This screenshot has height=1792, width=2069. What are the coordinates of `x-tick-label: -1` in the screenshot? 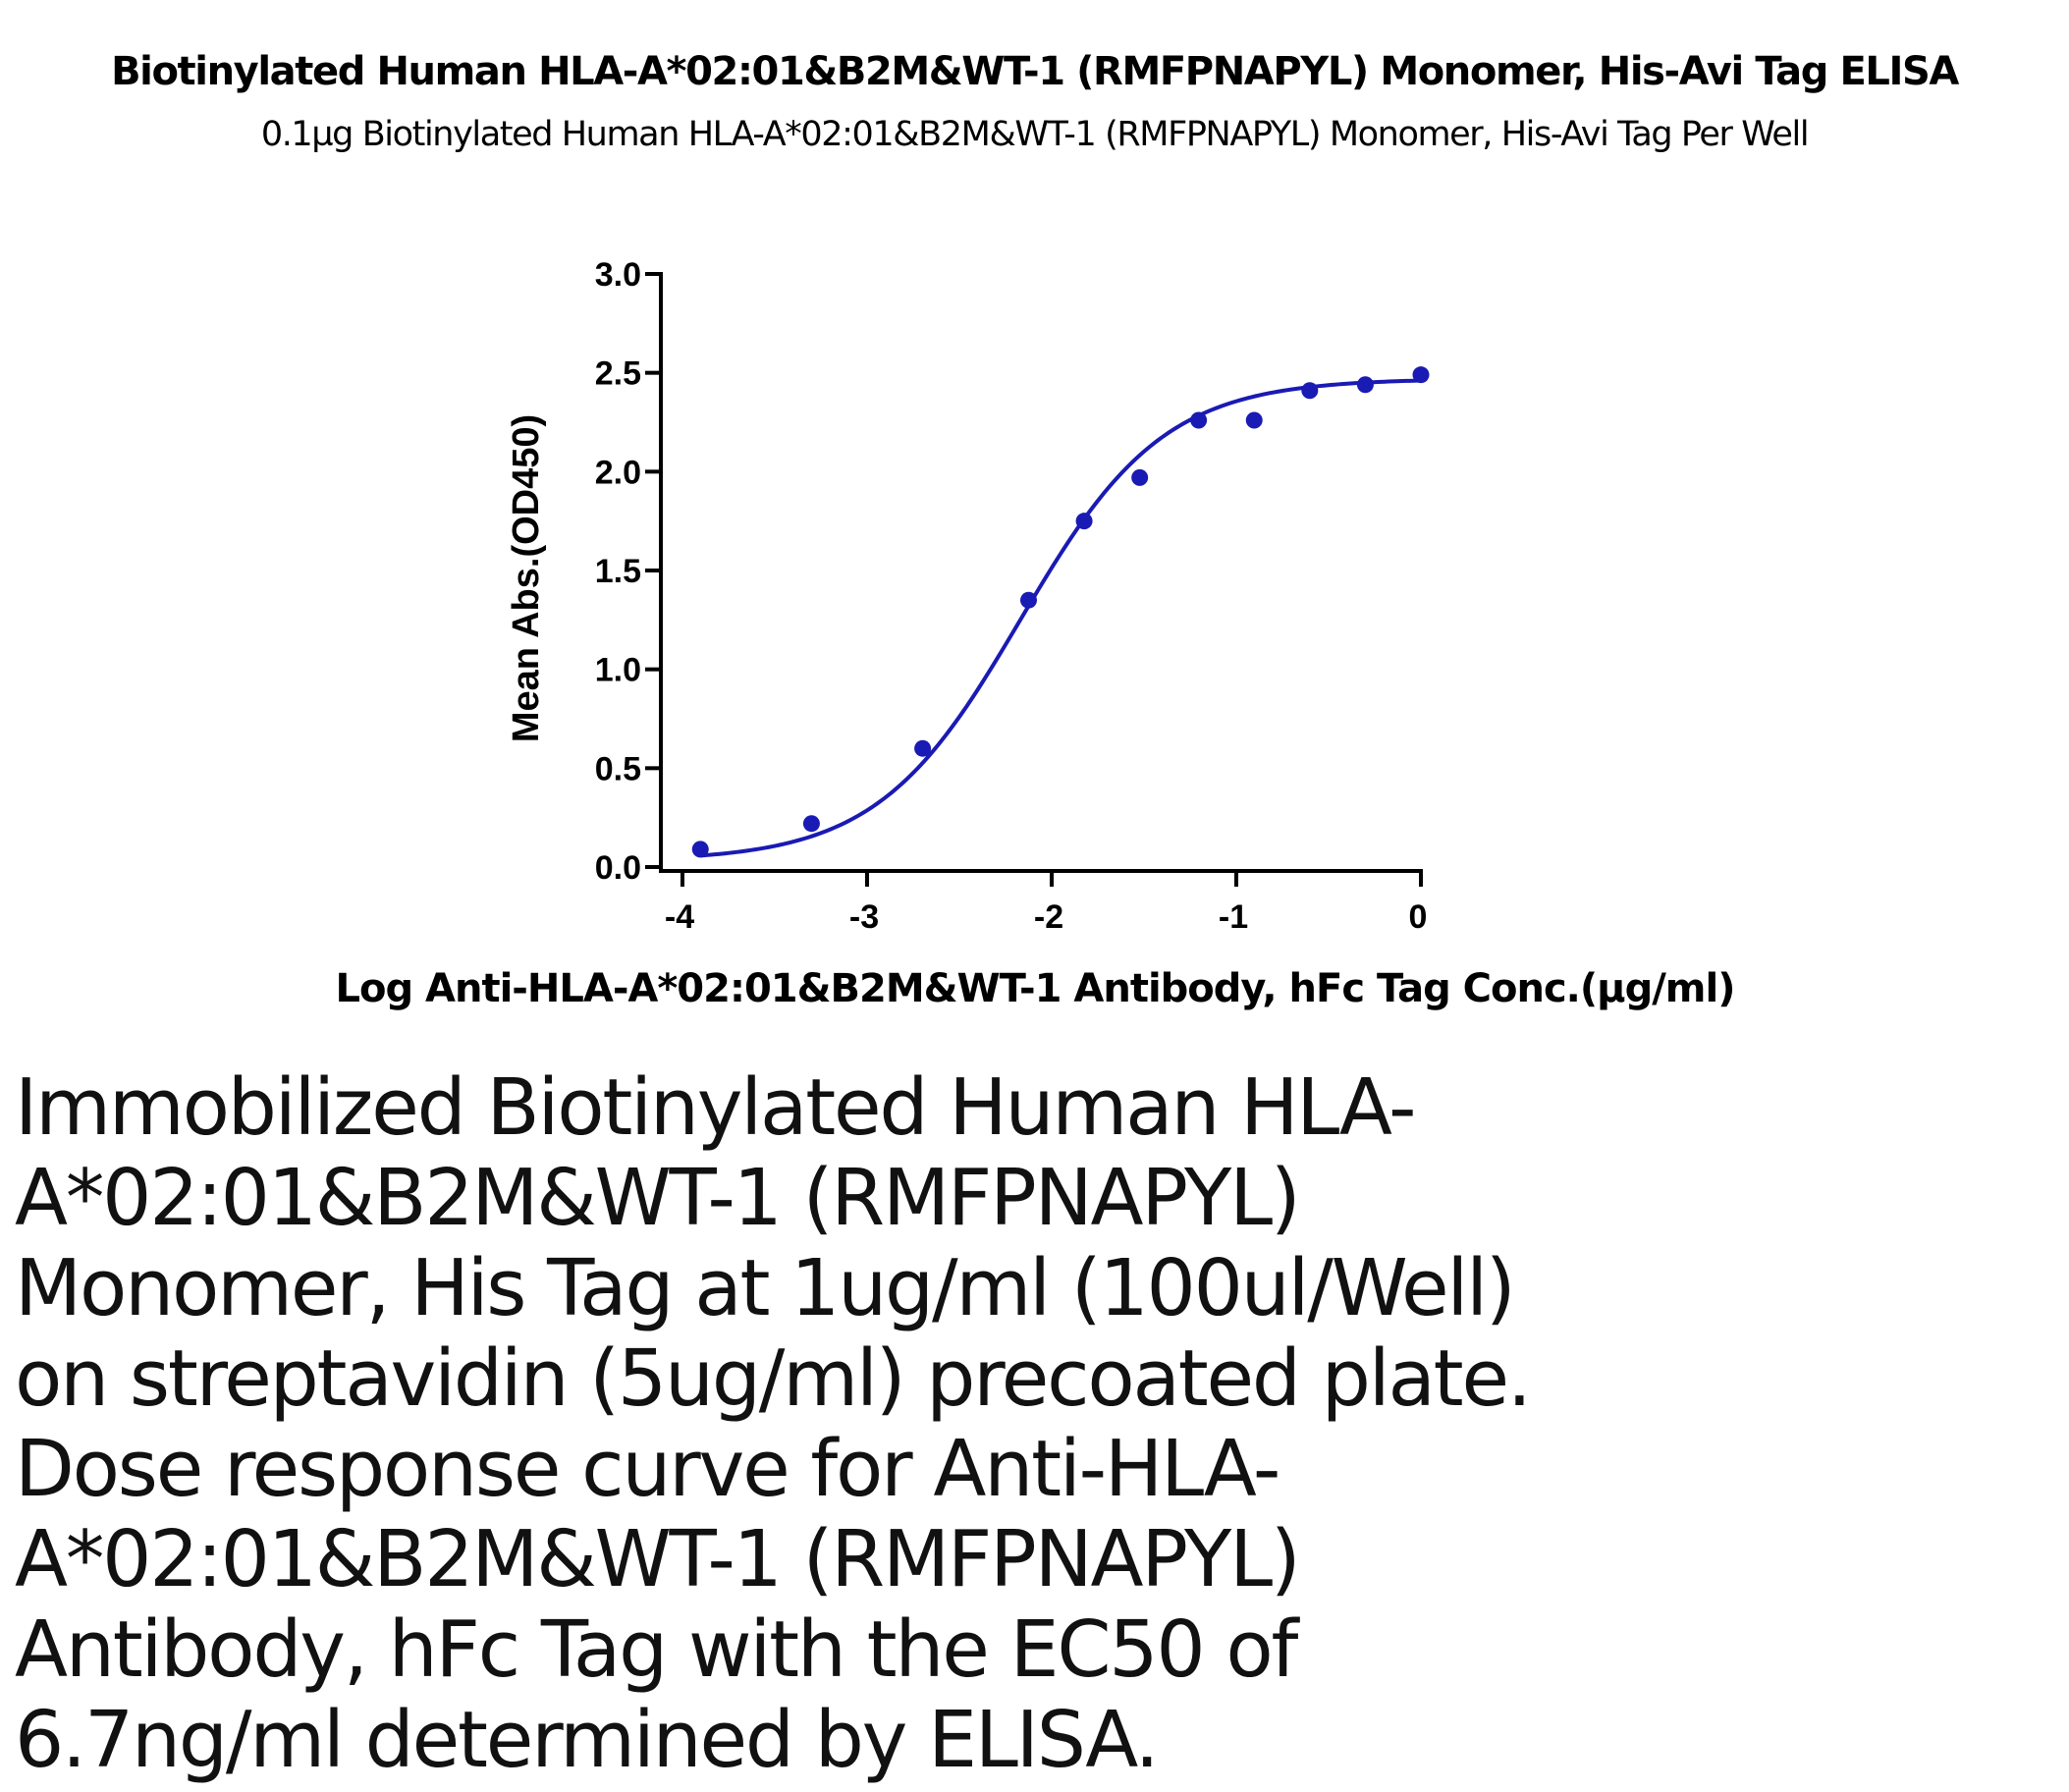 It's located at (1233, 917).